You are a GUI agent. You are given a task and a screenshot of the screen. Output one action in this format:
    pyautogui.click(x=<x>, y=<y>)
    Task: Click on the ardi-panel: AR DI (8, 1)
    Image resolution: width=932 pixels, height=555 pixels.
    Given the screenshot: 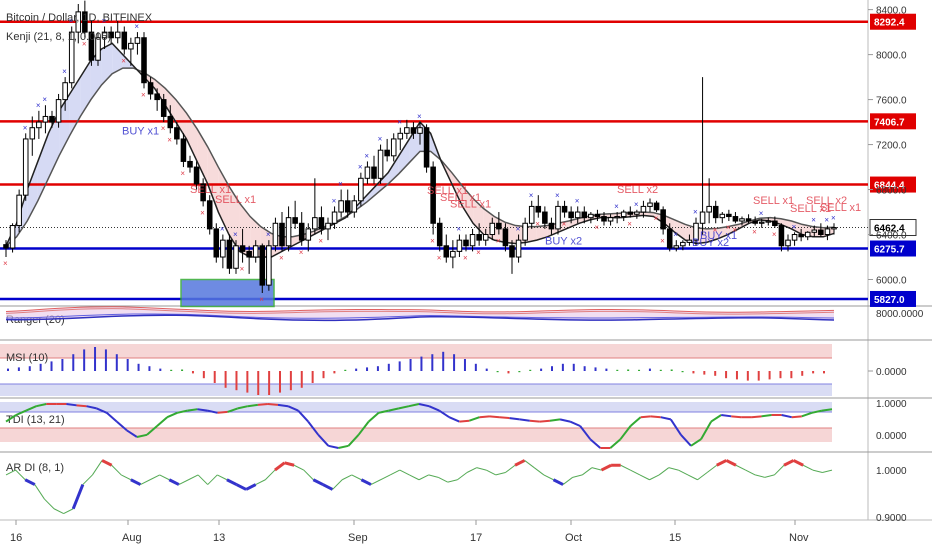 What is the action you would take?
    pyautogui.click(x=419, y=487)
    